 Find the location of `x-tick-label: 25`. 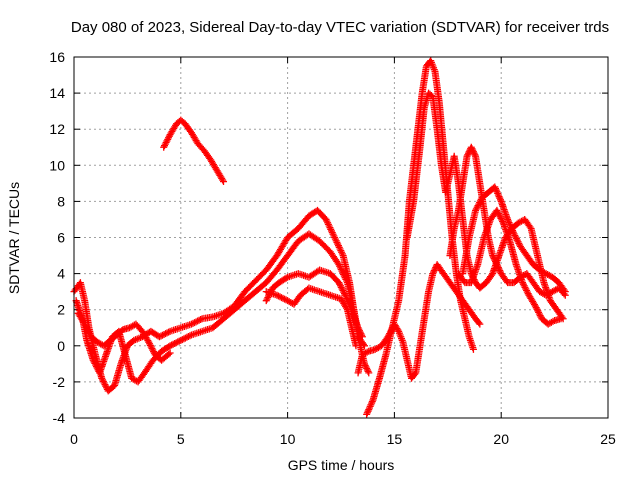

x-tick-label: 25 is located at coordinates (608, 439).